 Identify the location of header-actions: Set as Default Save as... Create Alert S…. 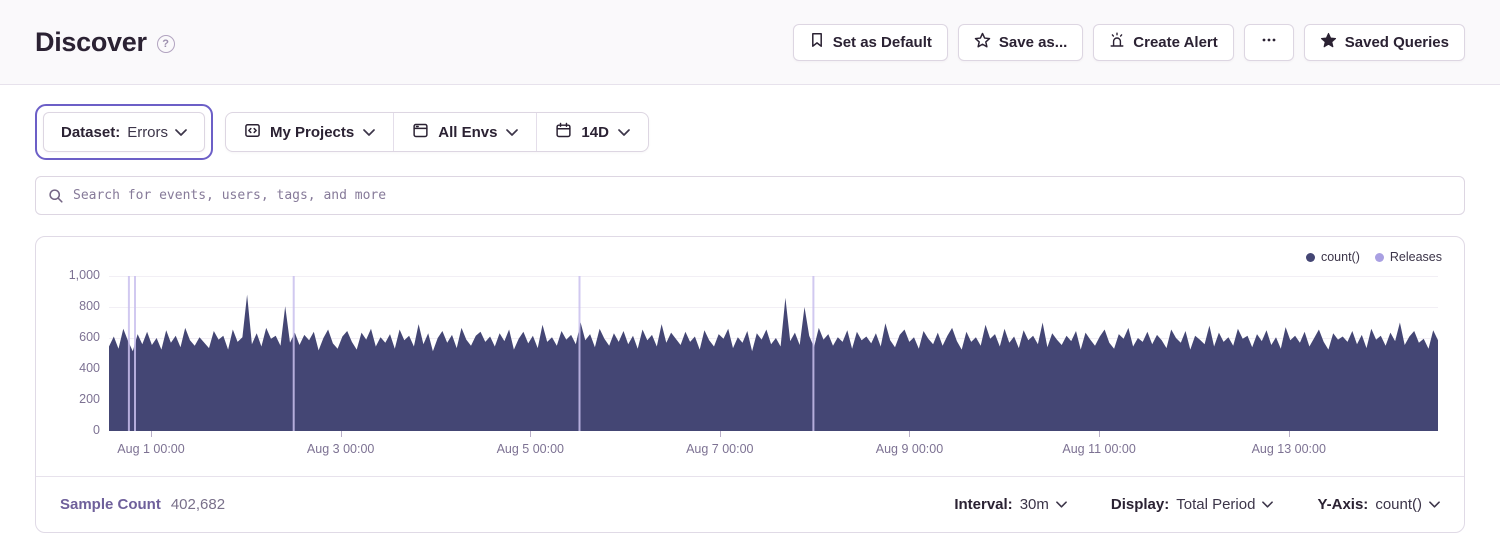
(1128, 42).